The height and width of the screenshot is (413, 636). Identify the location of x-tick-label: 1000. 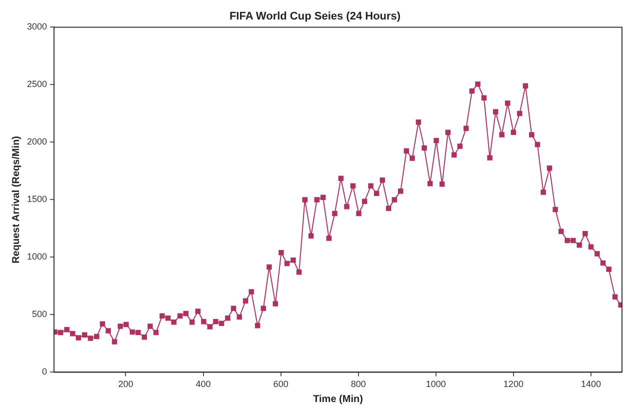
(436, 384).